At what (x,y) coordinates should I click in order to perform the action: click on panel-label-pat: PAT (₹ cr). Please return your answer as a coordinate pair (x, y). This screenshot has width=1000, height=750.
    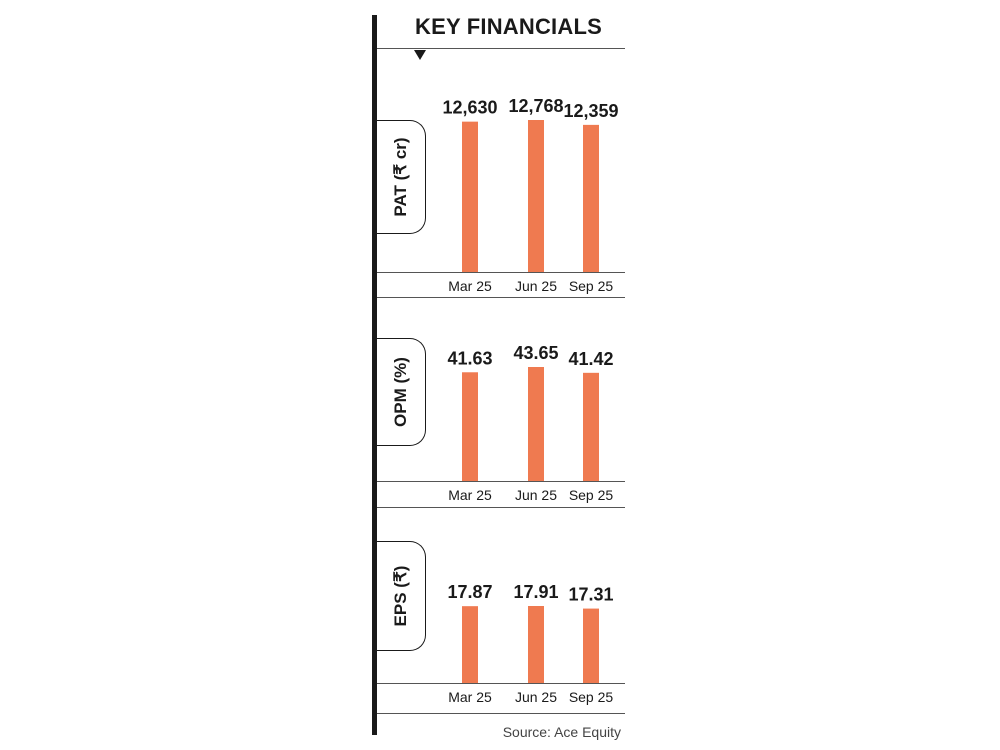
    Looking at the image, I should click on (401, 177).